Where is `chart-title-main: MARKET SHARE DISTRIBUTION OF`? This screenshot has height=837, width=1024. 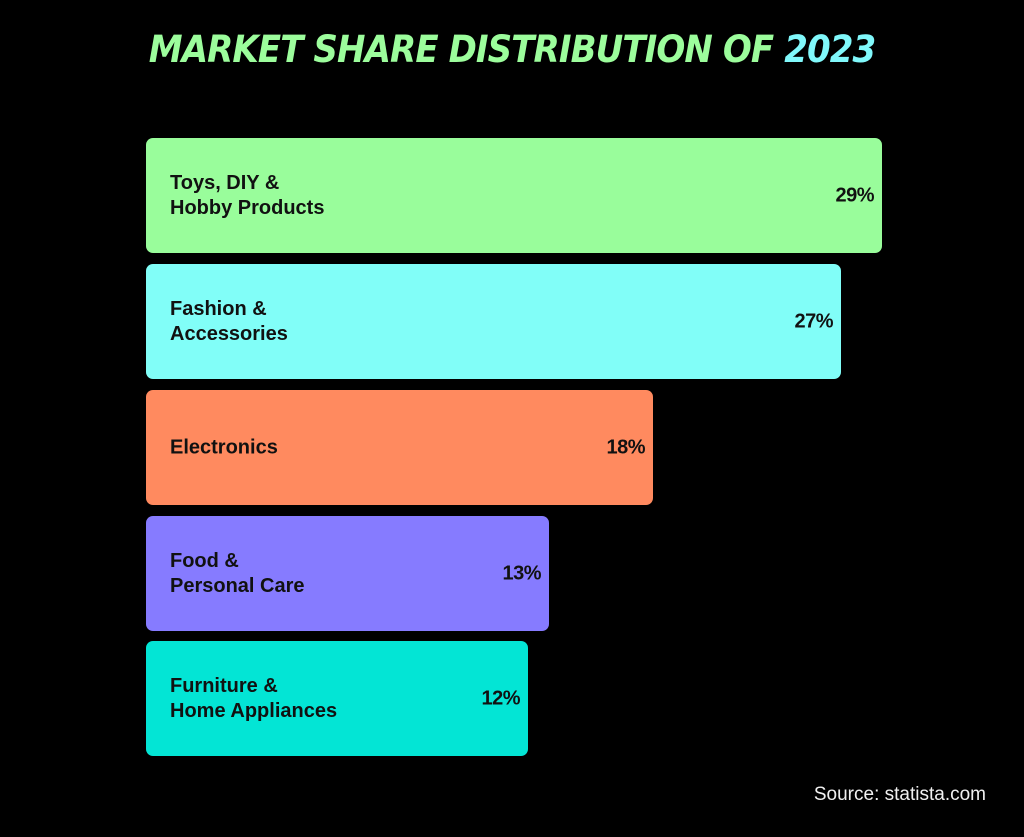
chart-title-main: MARKET SHARE DISTRIBUTION OF is located at coordinates (466, 49).